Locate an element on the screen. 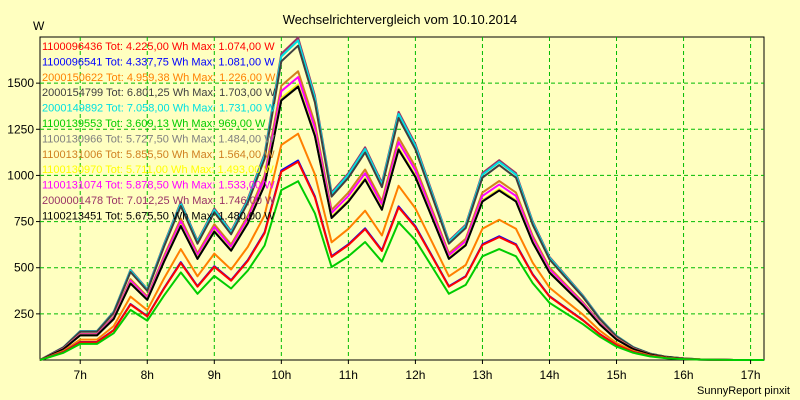 This screenshot has height=400, width=800. x-tick-label: 10h is located at coordinates (281, 375).